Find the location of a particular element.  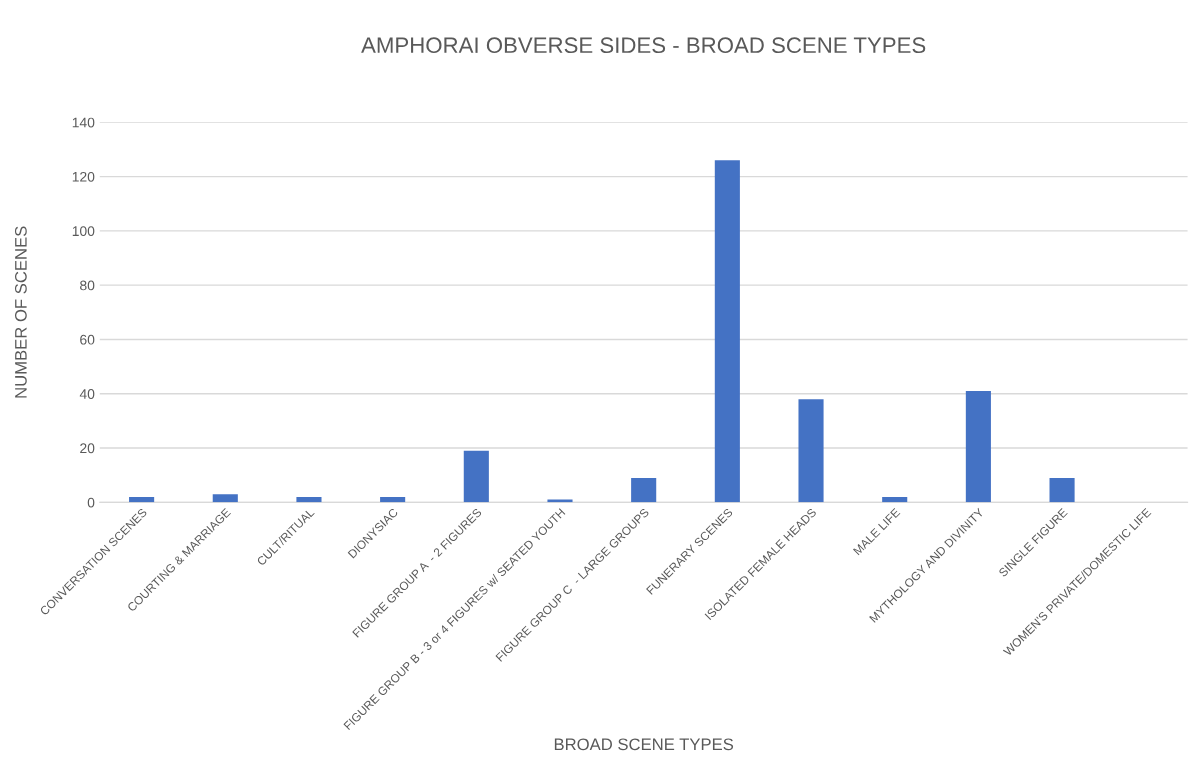

y-tick-label: 80 is located at coordinates (87, 285).